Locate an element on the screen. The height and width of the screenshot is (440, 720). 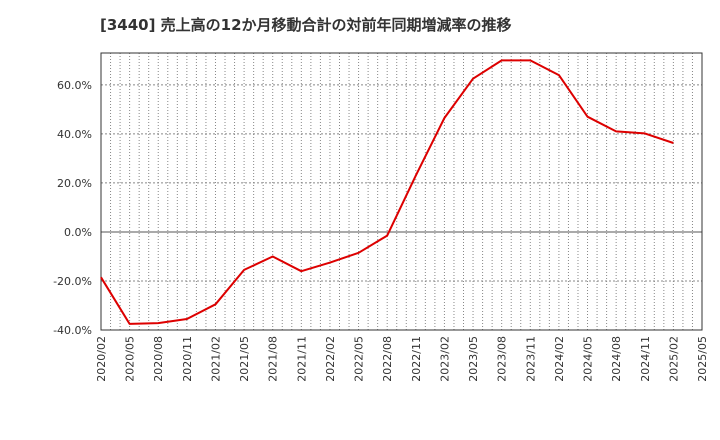
y-tick-label: 40.0% is located at coordinates (74, 134).